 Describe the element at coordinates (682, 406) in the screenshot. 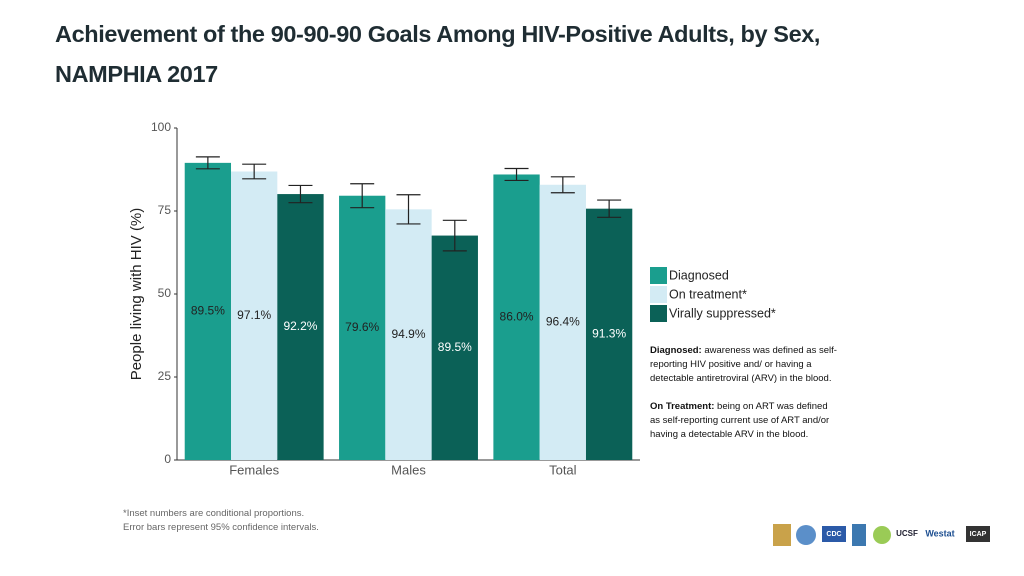

I see `note-term: On Treatment:` at that location.